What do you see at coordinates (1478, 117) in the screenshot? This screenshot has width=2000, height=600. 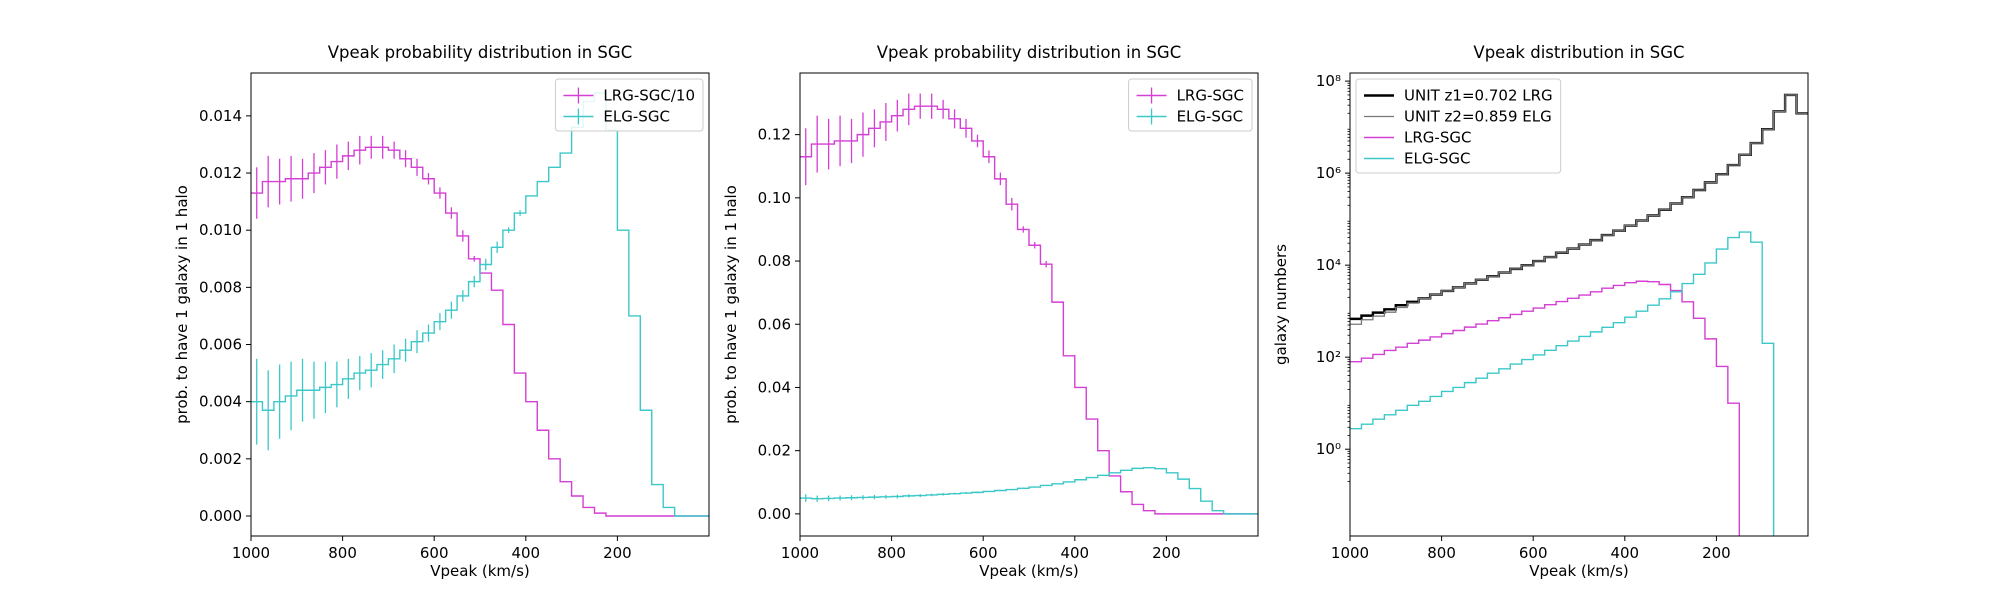 I see `legend-label: UNIT z2=0.859 ELG` at bounding box center [1478, 117].